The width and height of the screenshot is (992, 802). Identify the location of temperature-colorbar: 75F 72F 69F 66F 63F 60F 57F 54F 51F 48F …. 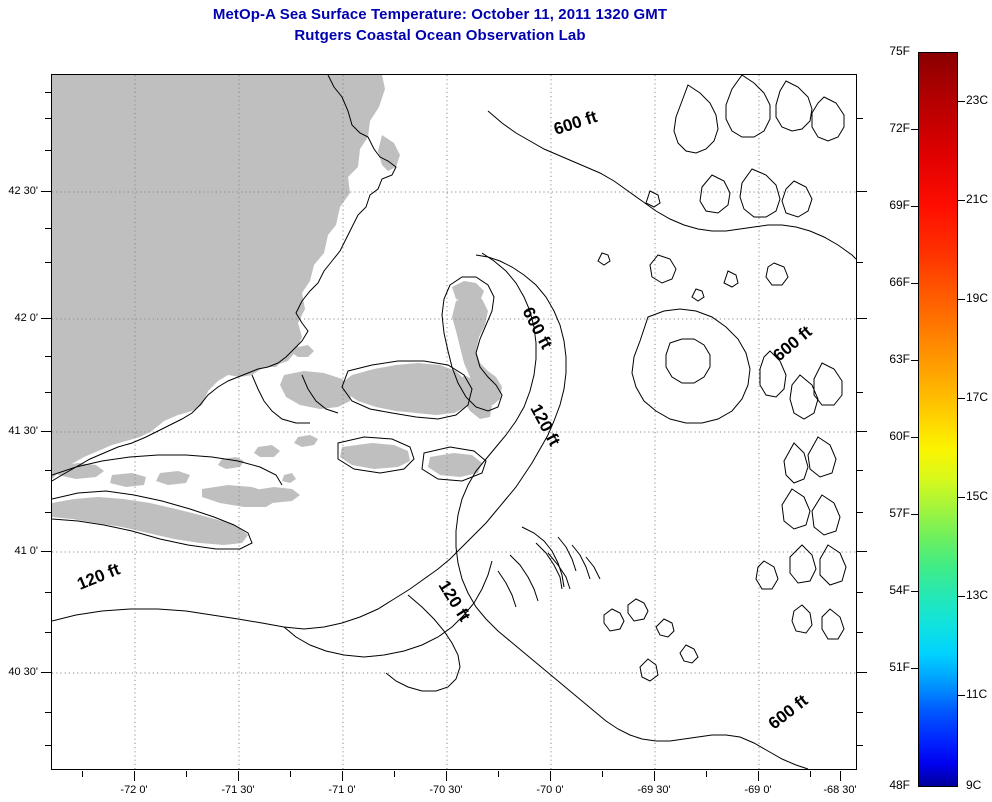
(938, 418).